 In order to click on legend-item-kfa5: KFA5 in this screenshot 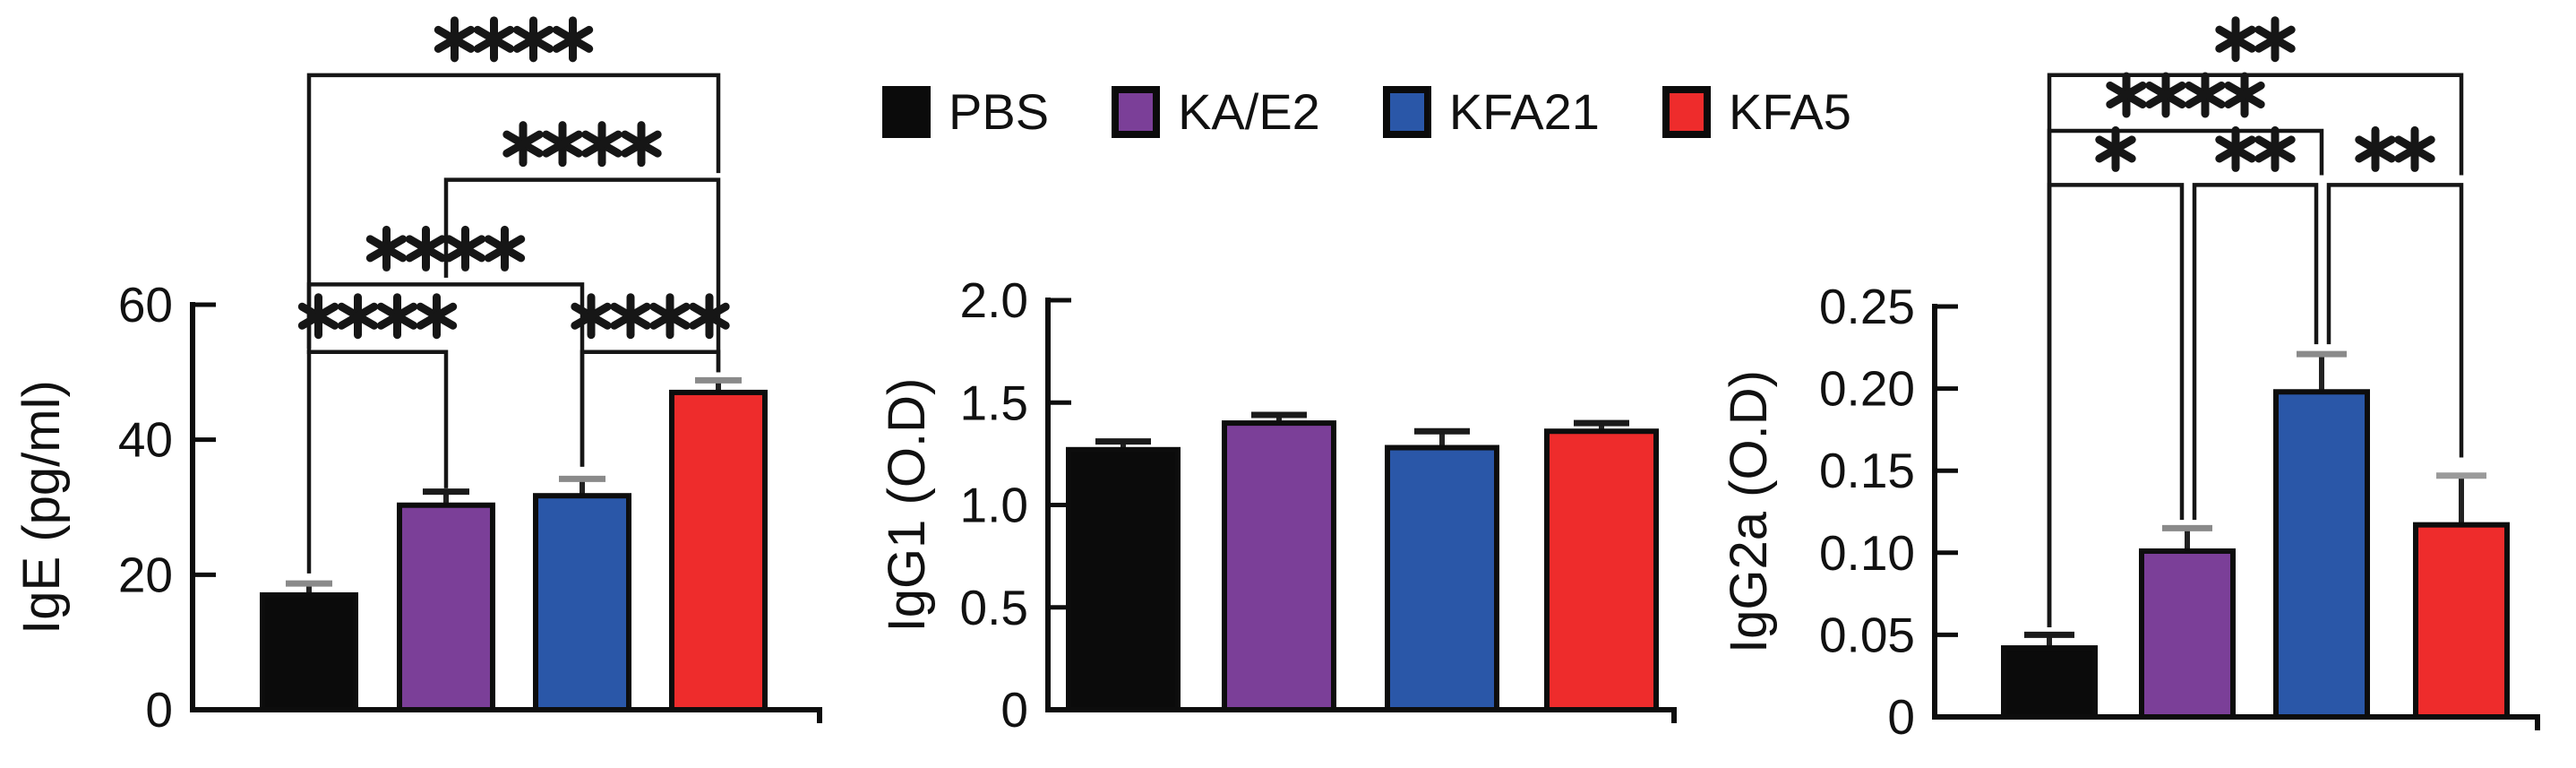, I will do `click(1756, 112)`.